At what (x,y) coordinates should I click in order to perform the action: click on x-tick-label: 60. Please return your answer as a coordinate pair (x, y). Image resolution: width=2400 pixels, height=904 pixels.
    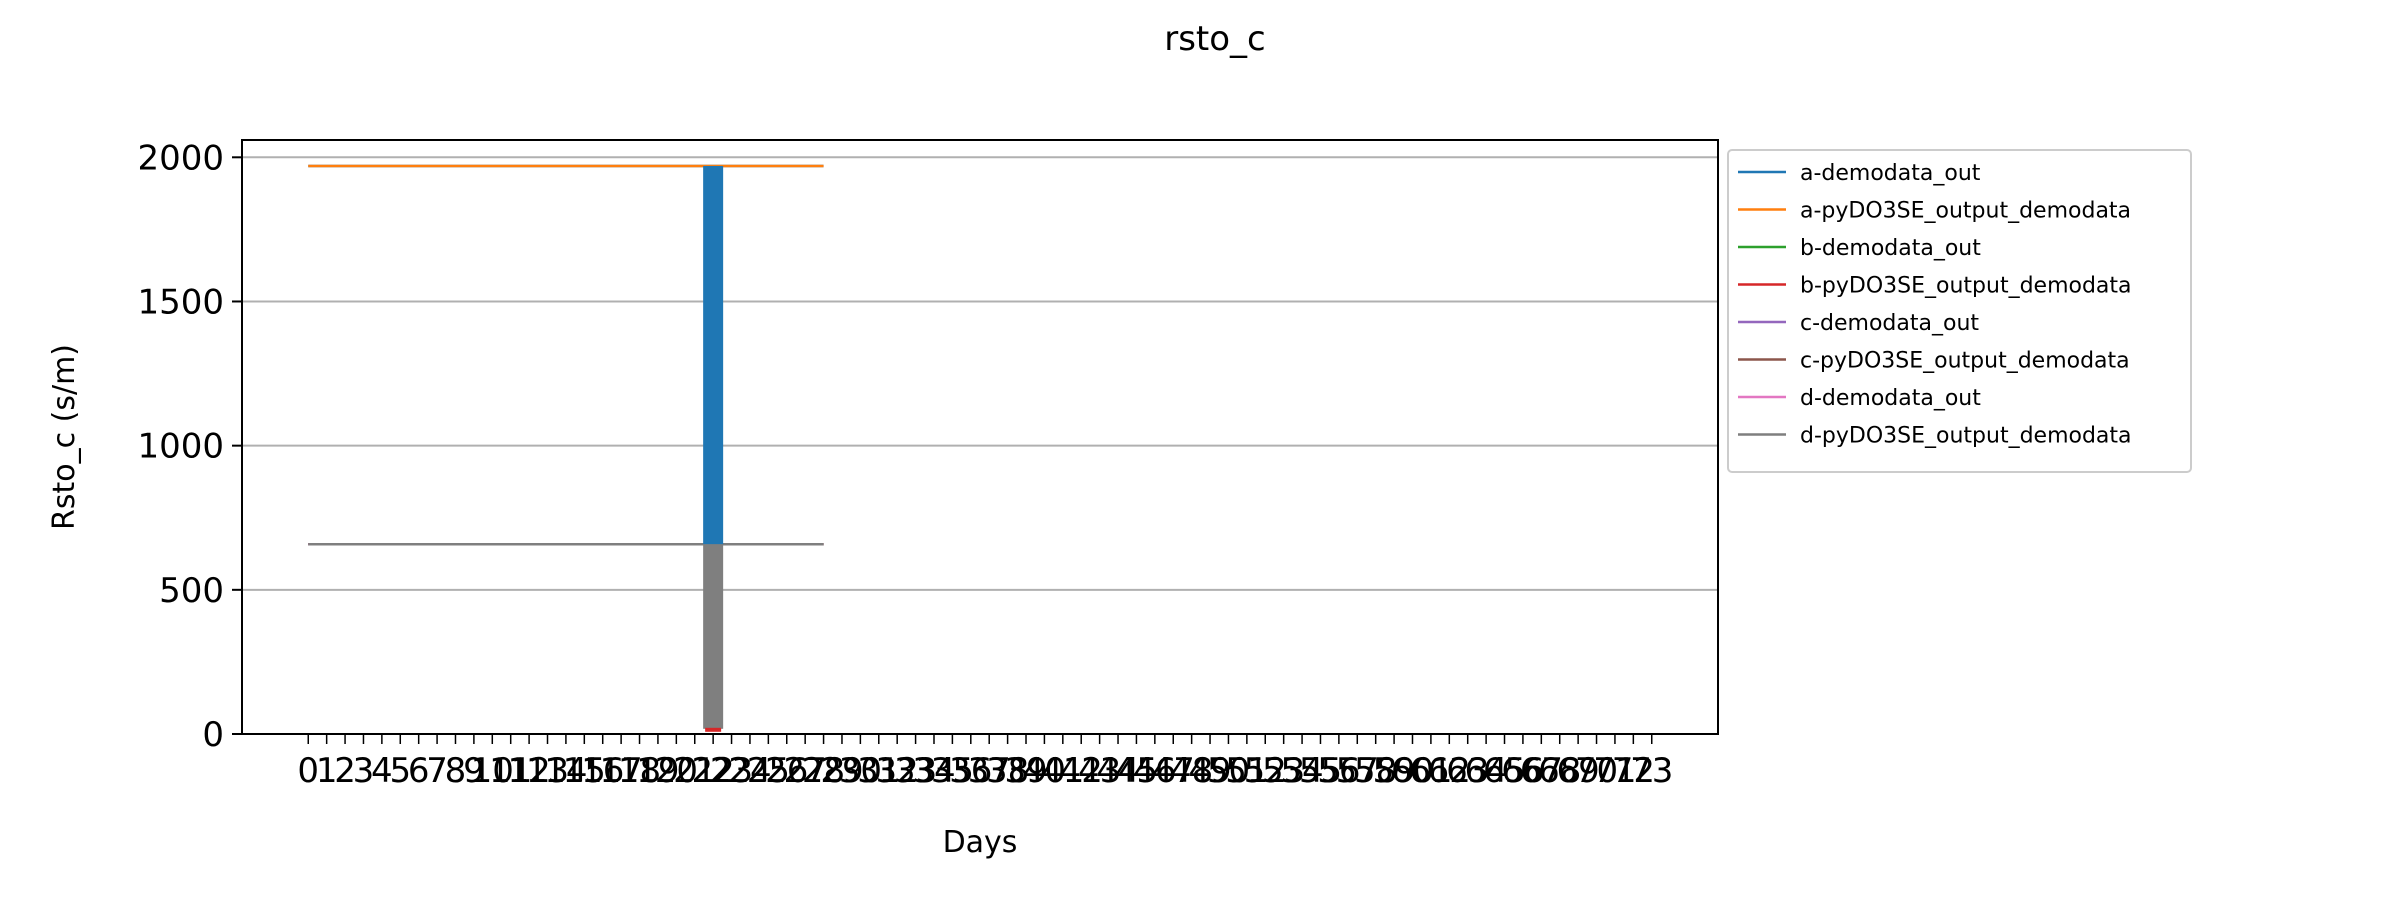
    Looking at the image, I should click on (1412, 771).